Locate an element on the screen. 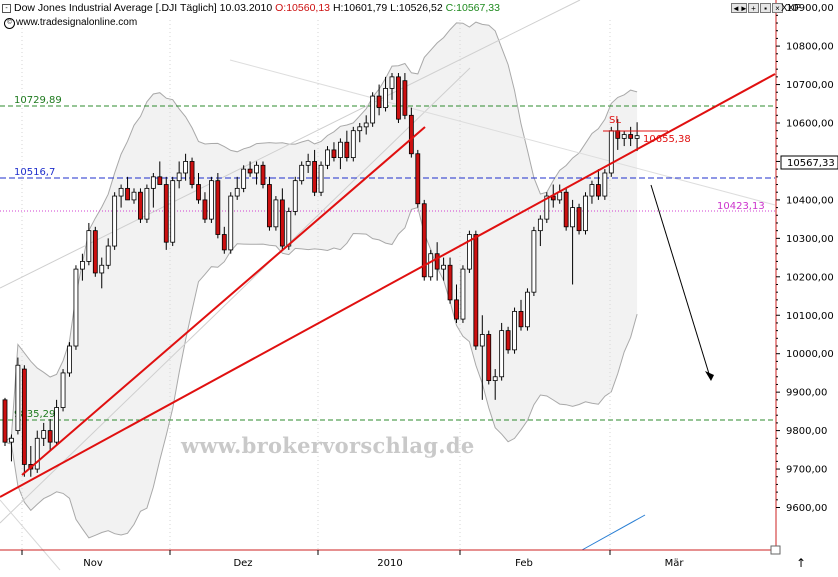  last-price-label: 10567,33 is located at coordinates (811, 163).